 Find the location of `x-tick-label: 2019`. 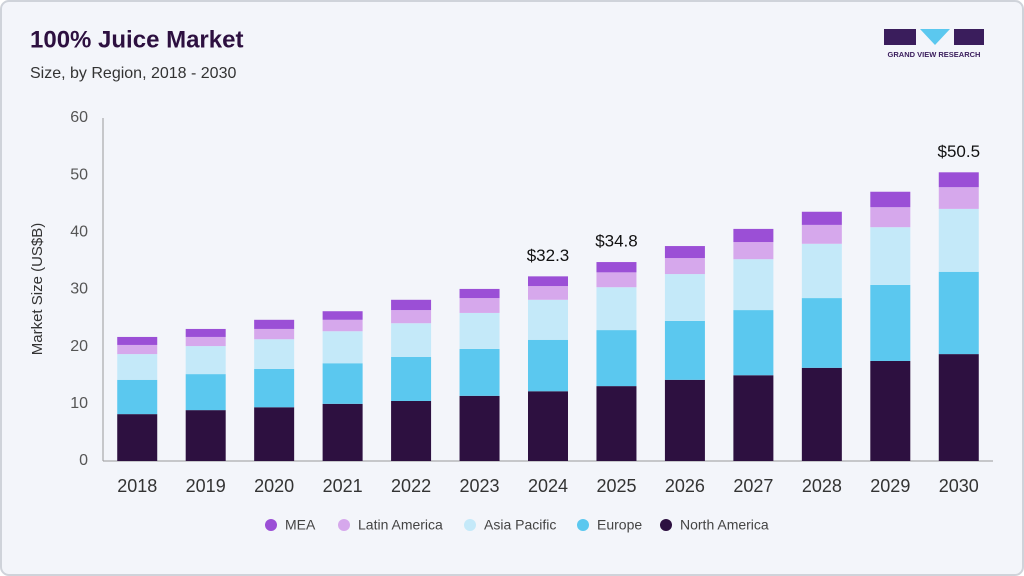

x-tick-label: 2019 is located at coordinates (206, 486).